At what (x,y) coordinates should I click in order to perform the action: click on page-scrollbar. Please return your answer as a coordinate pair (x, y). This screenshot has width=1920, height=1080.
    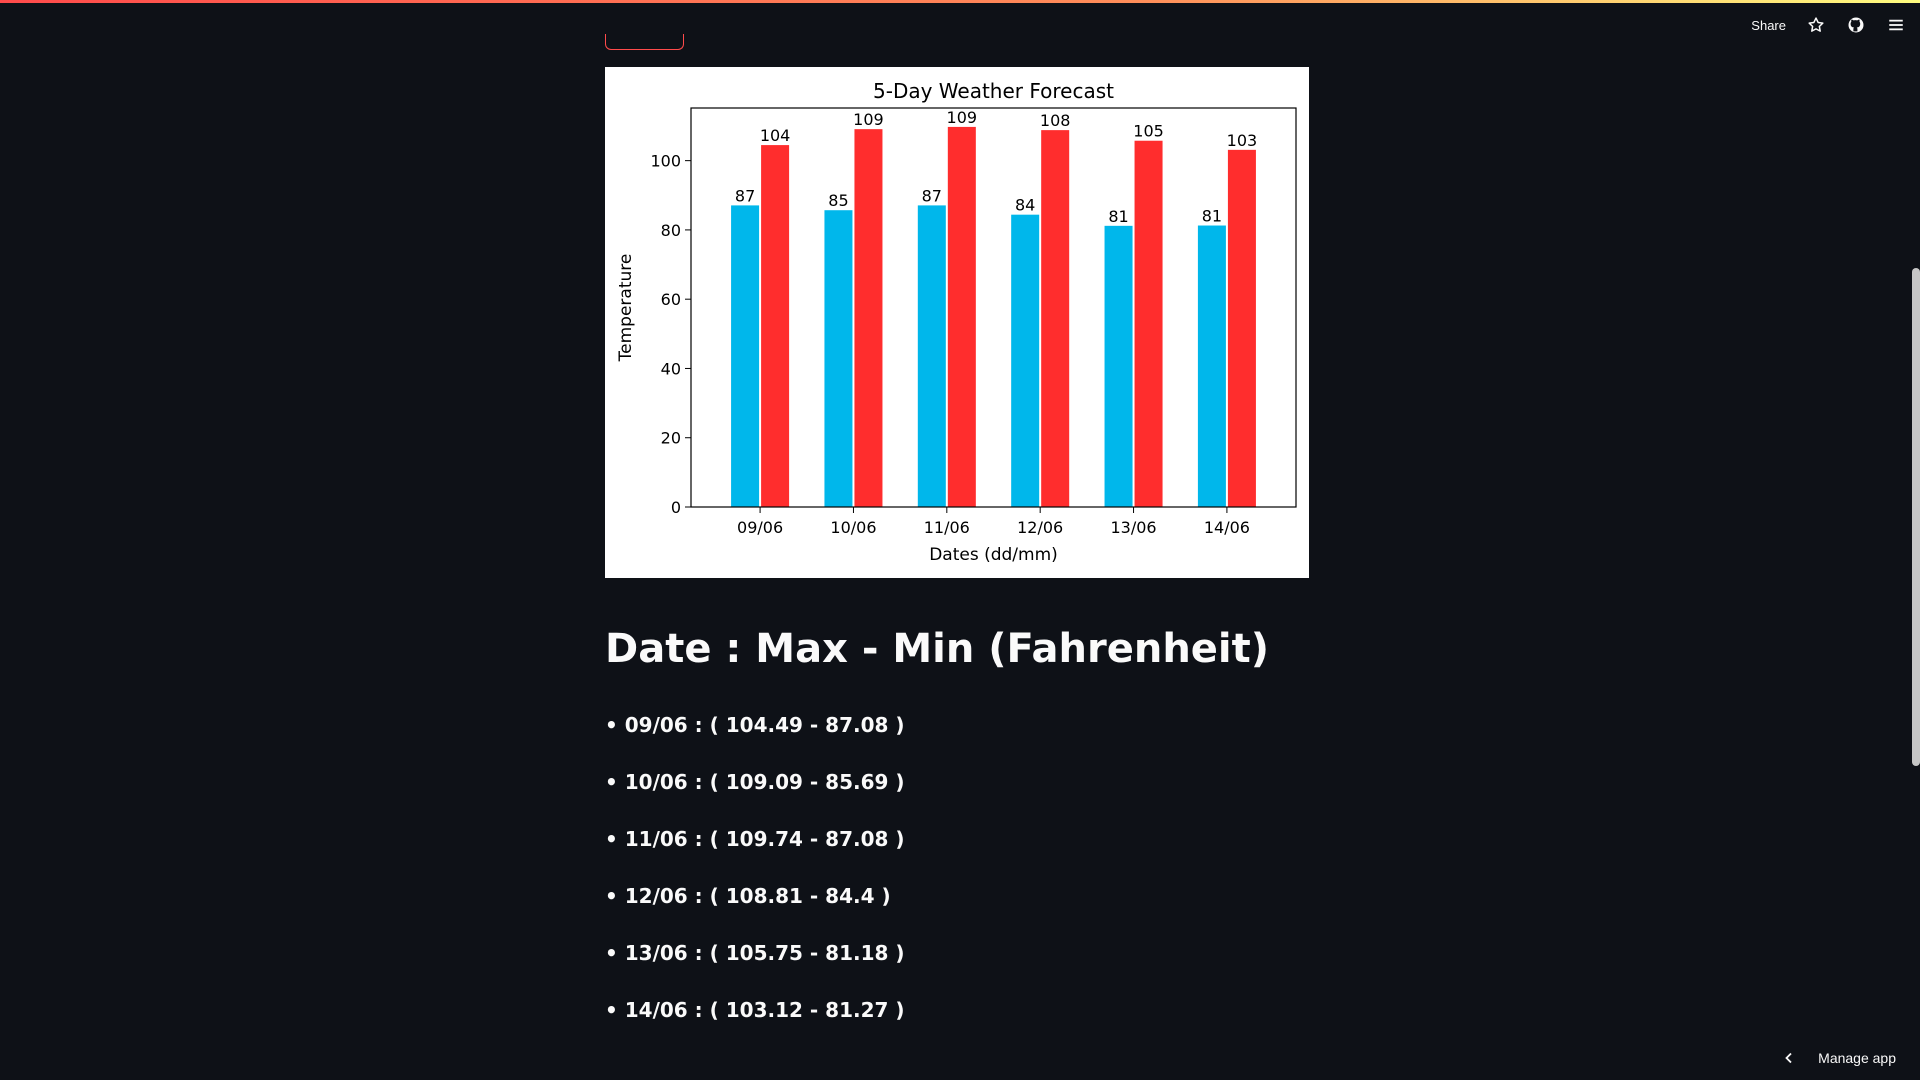
    Looking at the image, I should click on (1916, 517).